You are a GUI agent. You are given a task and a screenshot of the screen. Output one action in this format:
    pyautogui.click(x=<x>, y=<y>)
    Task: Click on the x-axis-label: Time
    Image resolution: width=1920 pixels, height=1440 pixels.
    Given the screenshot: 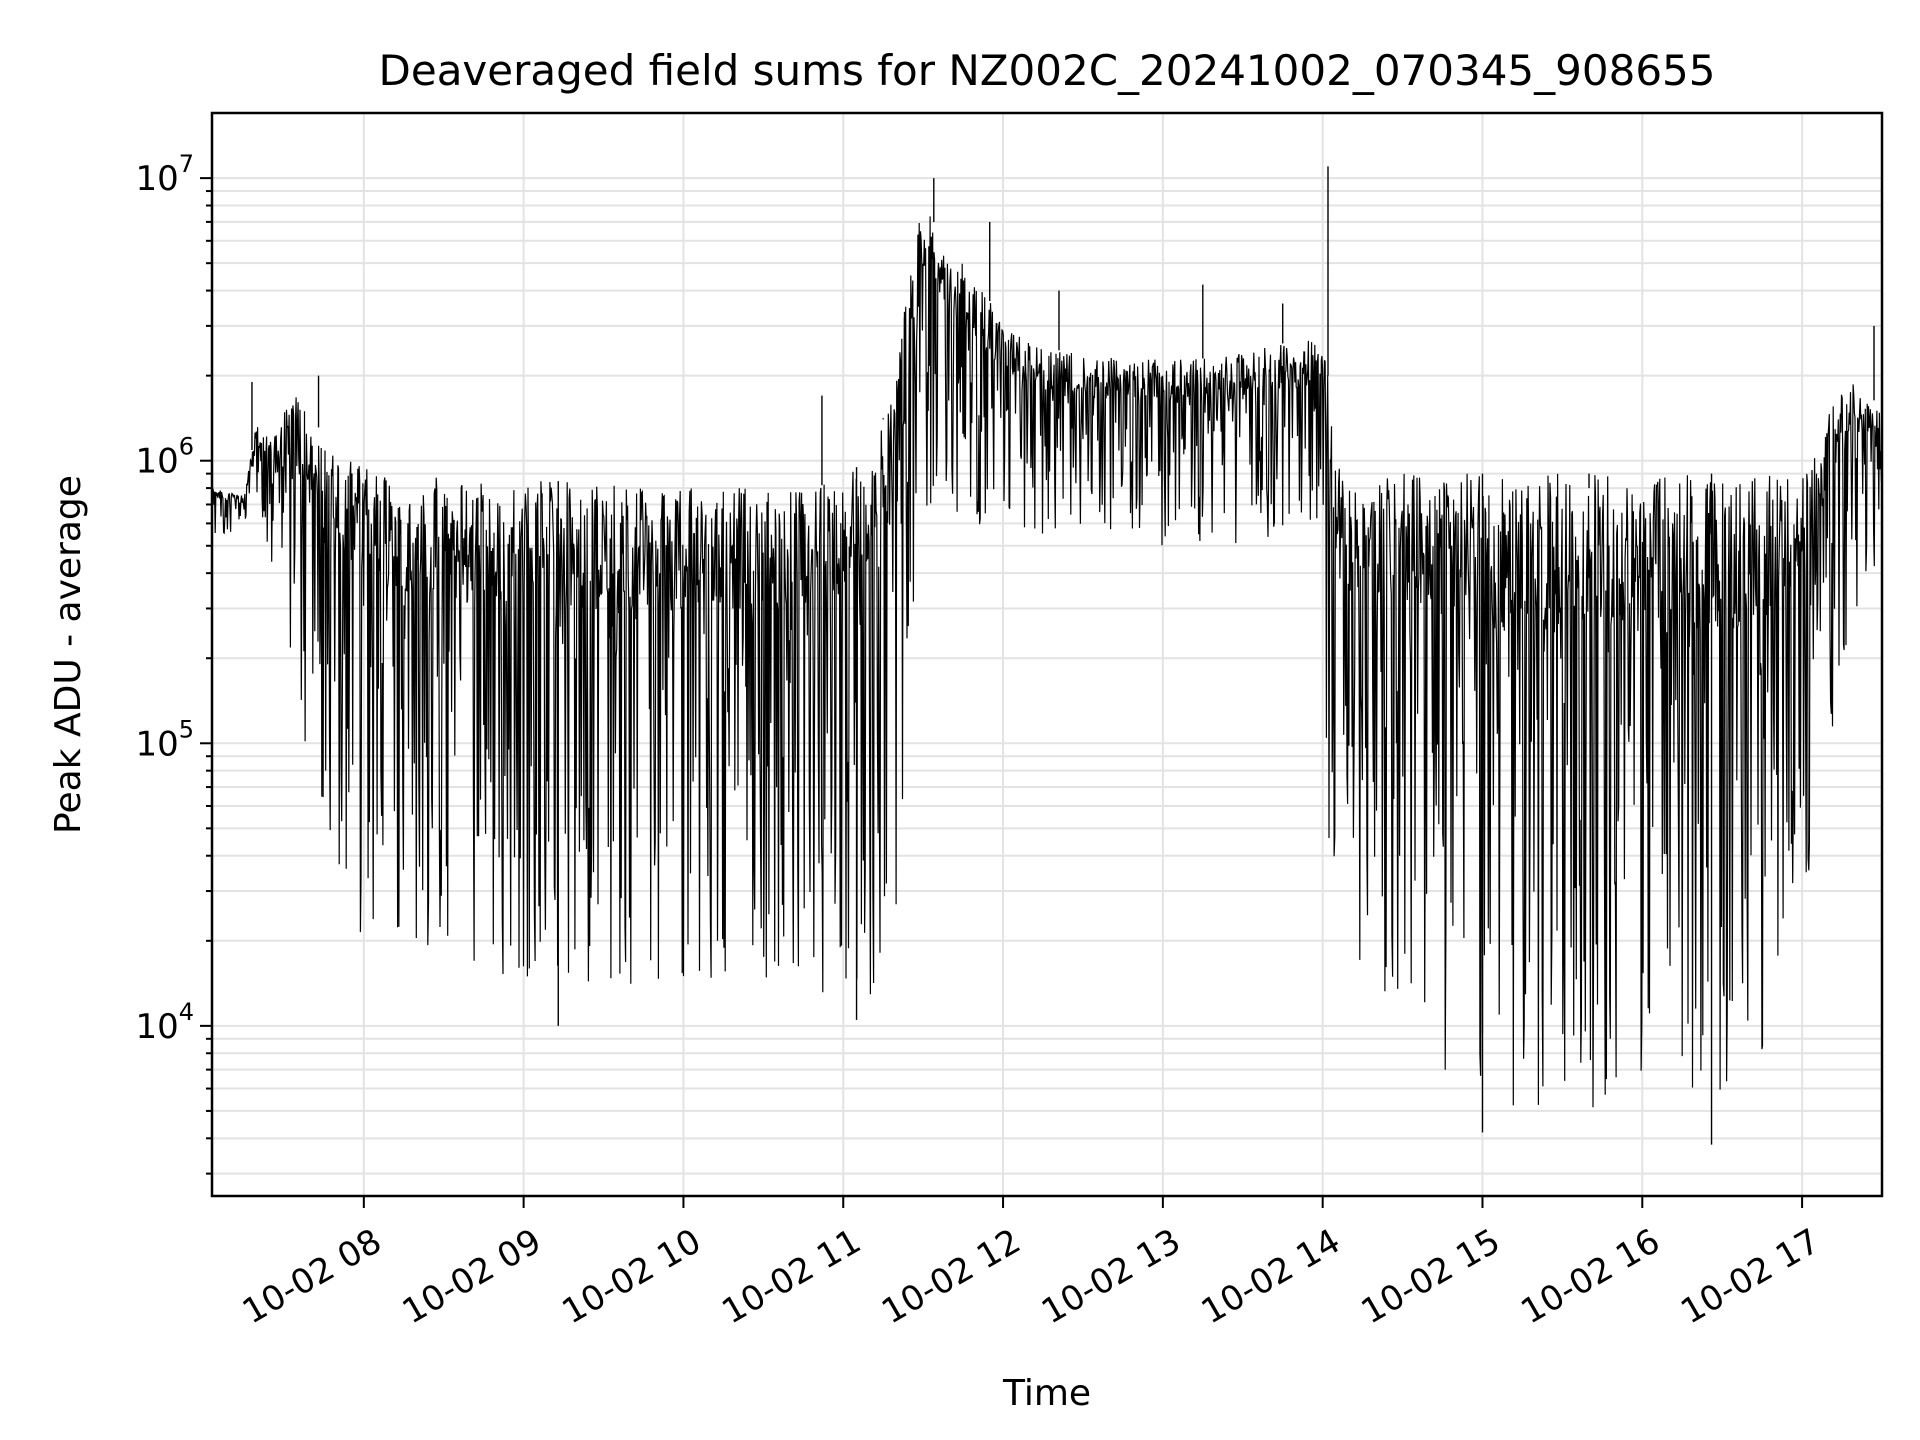 What is the action you would take?
    pyautogui.click(x=1046, y=1393)
    